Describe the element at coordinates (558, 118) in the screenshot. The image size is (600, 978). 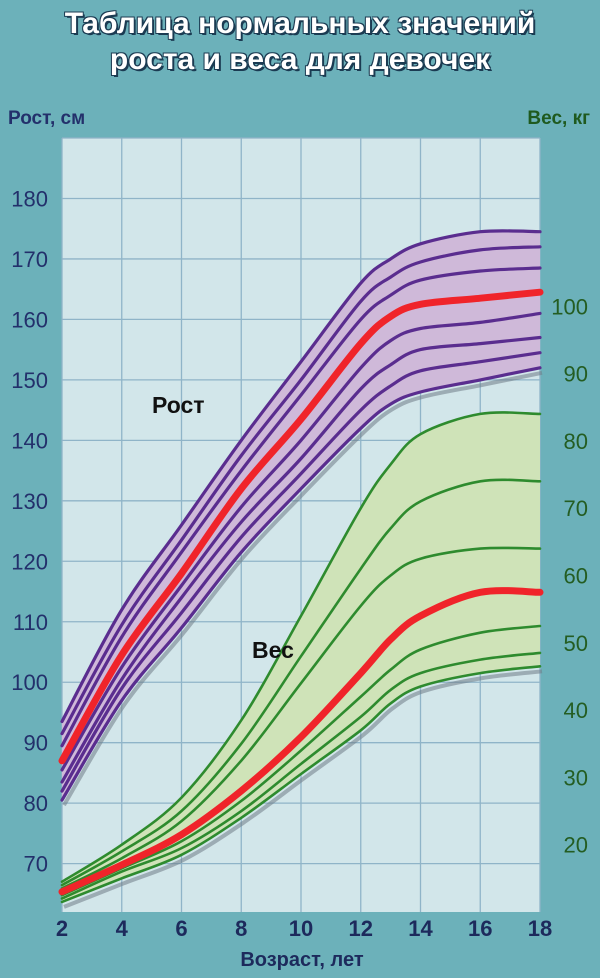
I see `y-right-axis-label: Вес, кг` at that location.